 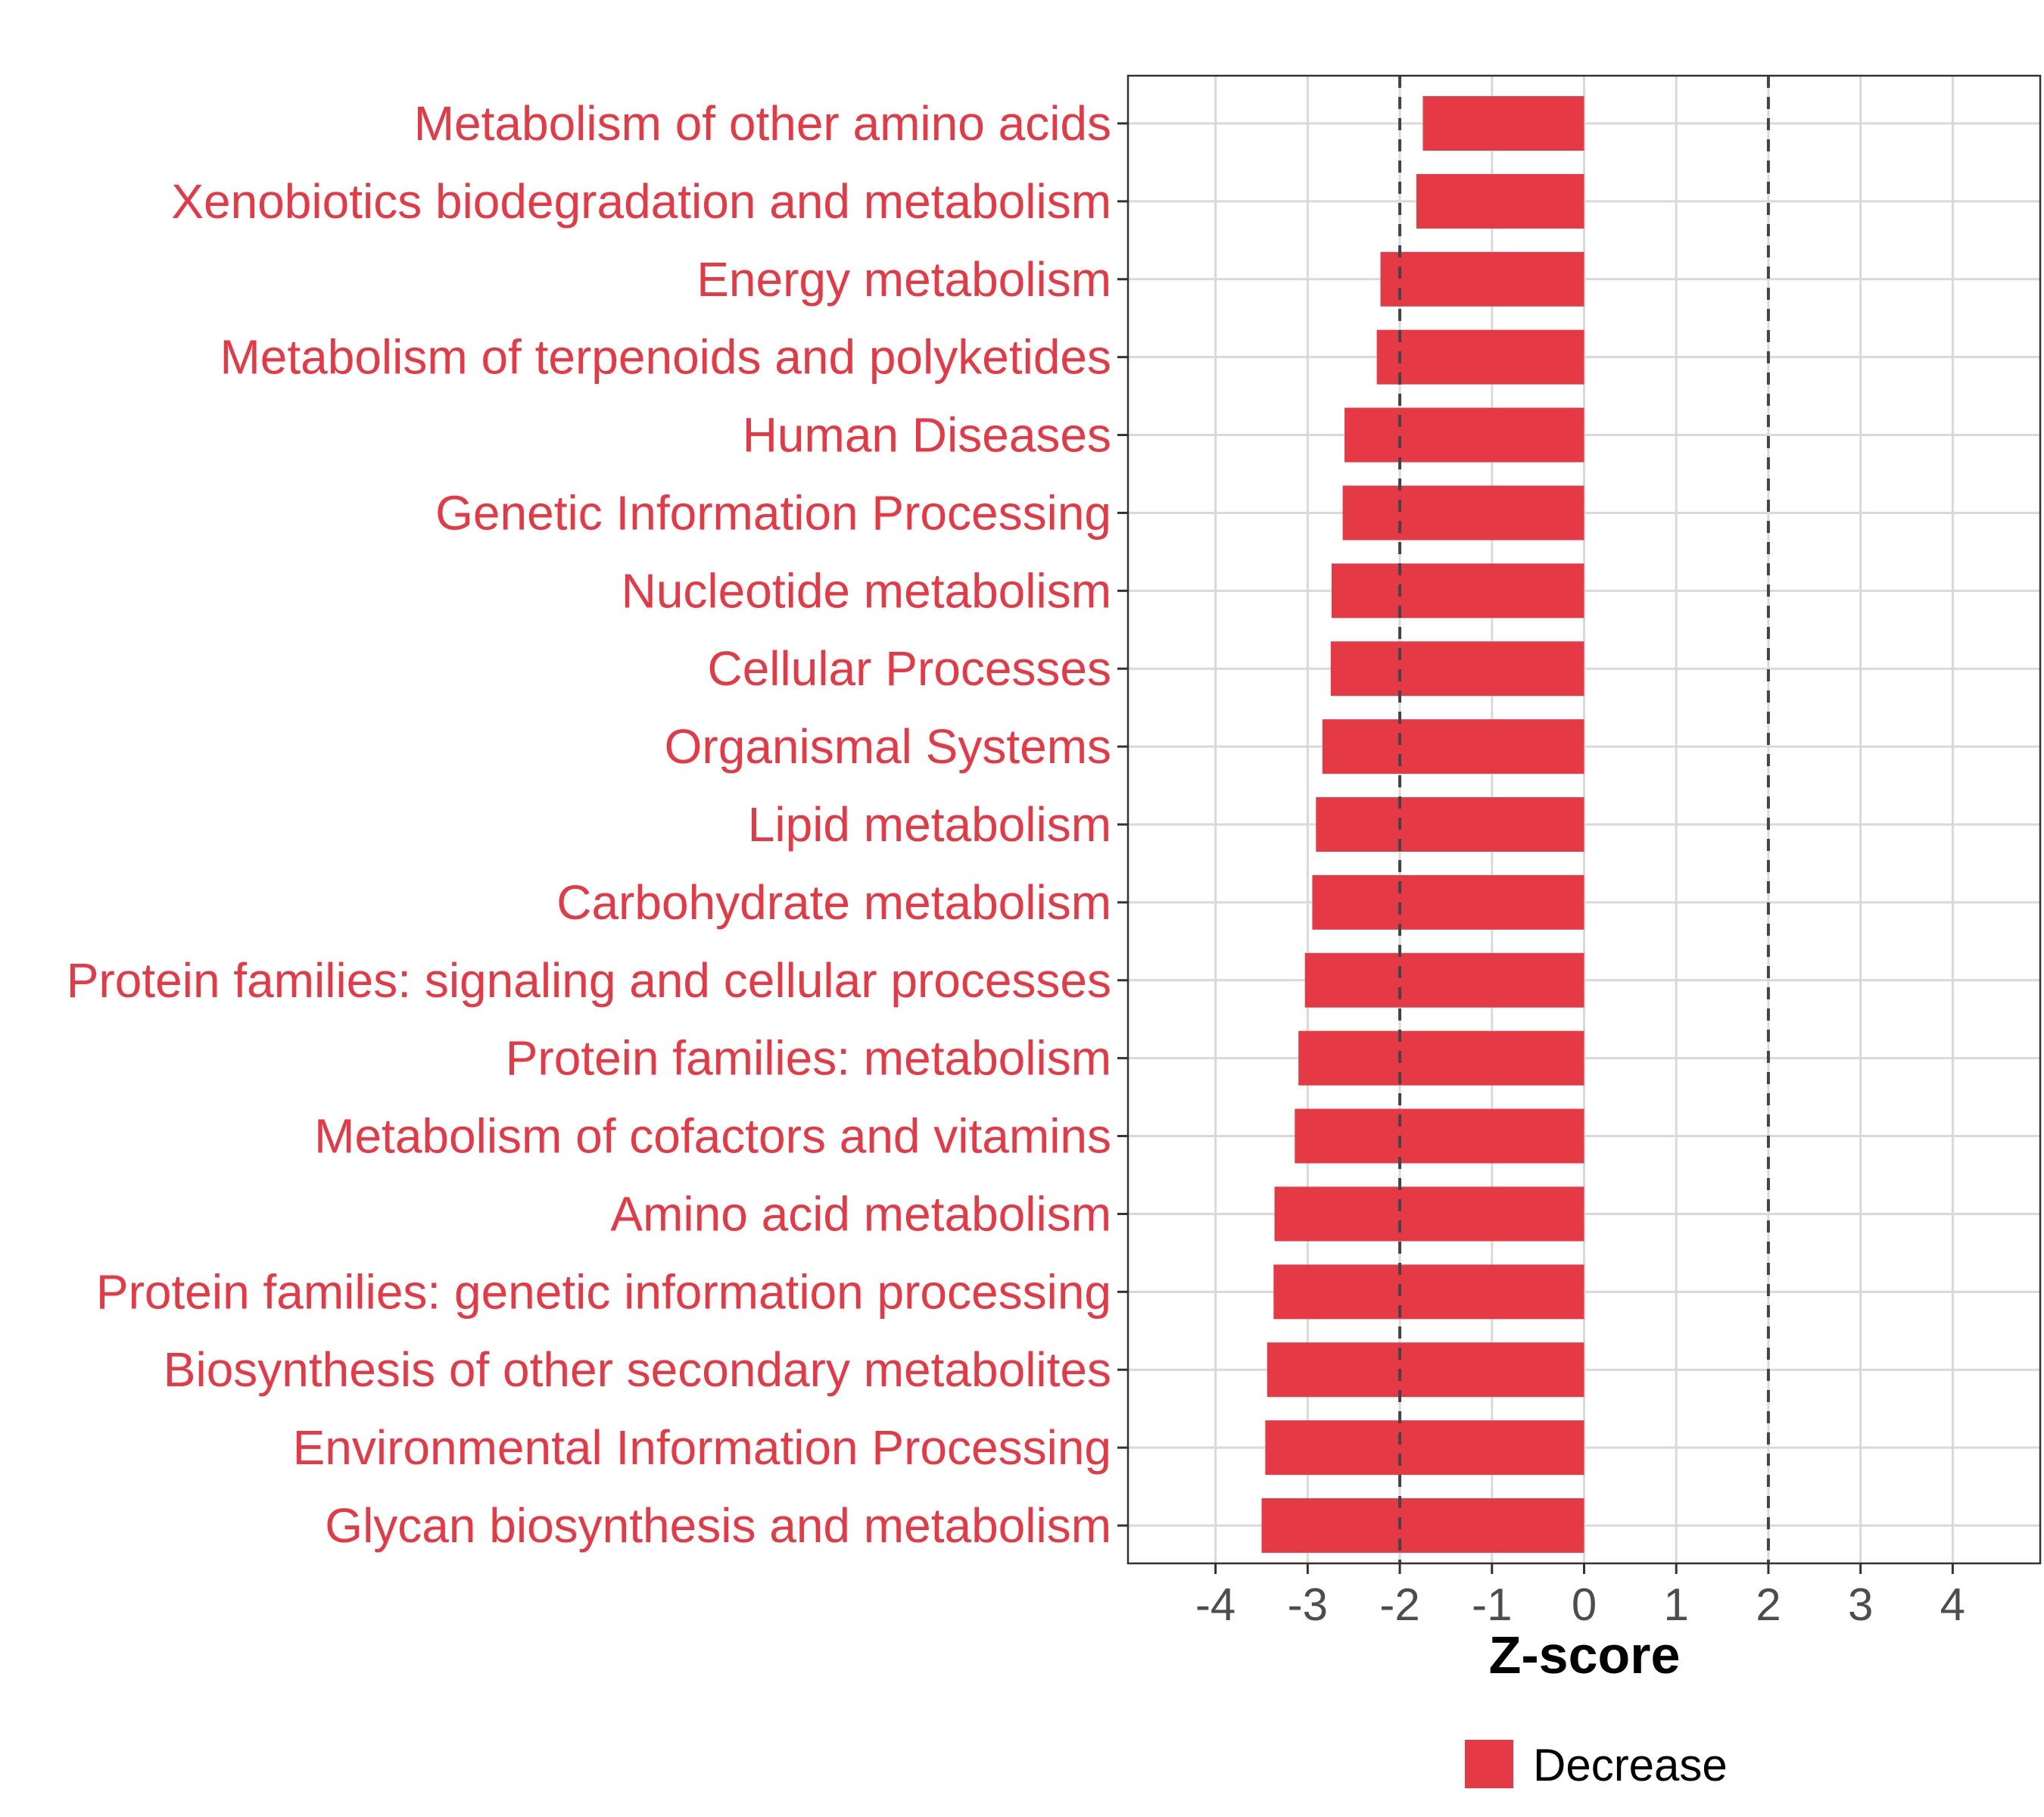 I want to click on legend-label-decrease: Decrease, so click(x=1630, y=1765).